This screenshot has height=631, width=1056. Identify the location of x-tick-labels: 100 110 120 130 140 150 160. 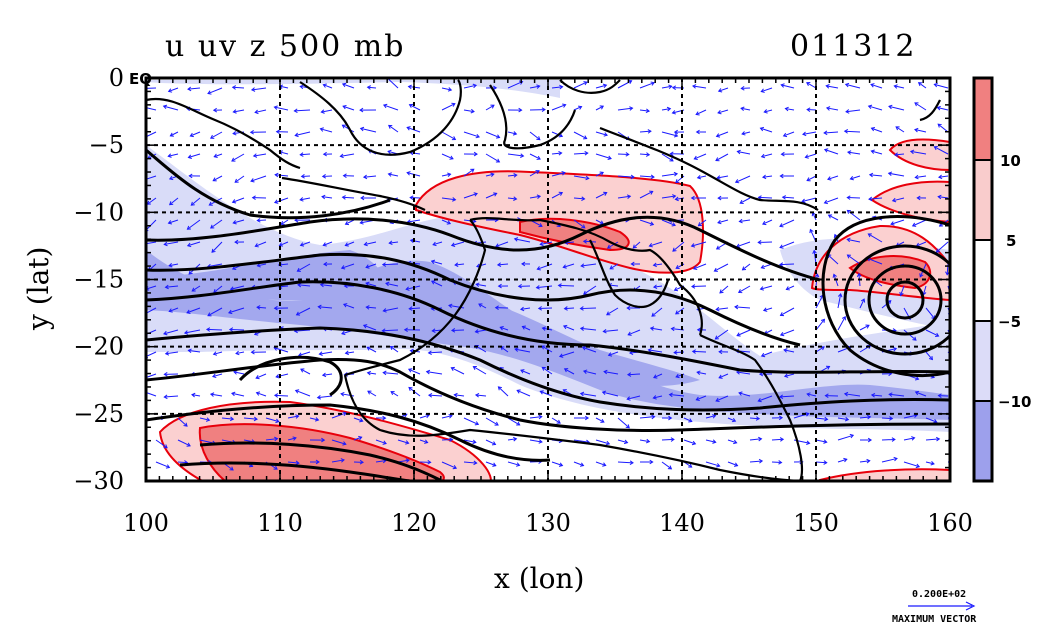
(548, 523).